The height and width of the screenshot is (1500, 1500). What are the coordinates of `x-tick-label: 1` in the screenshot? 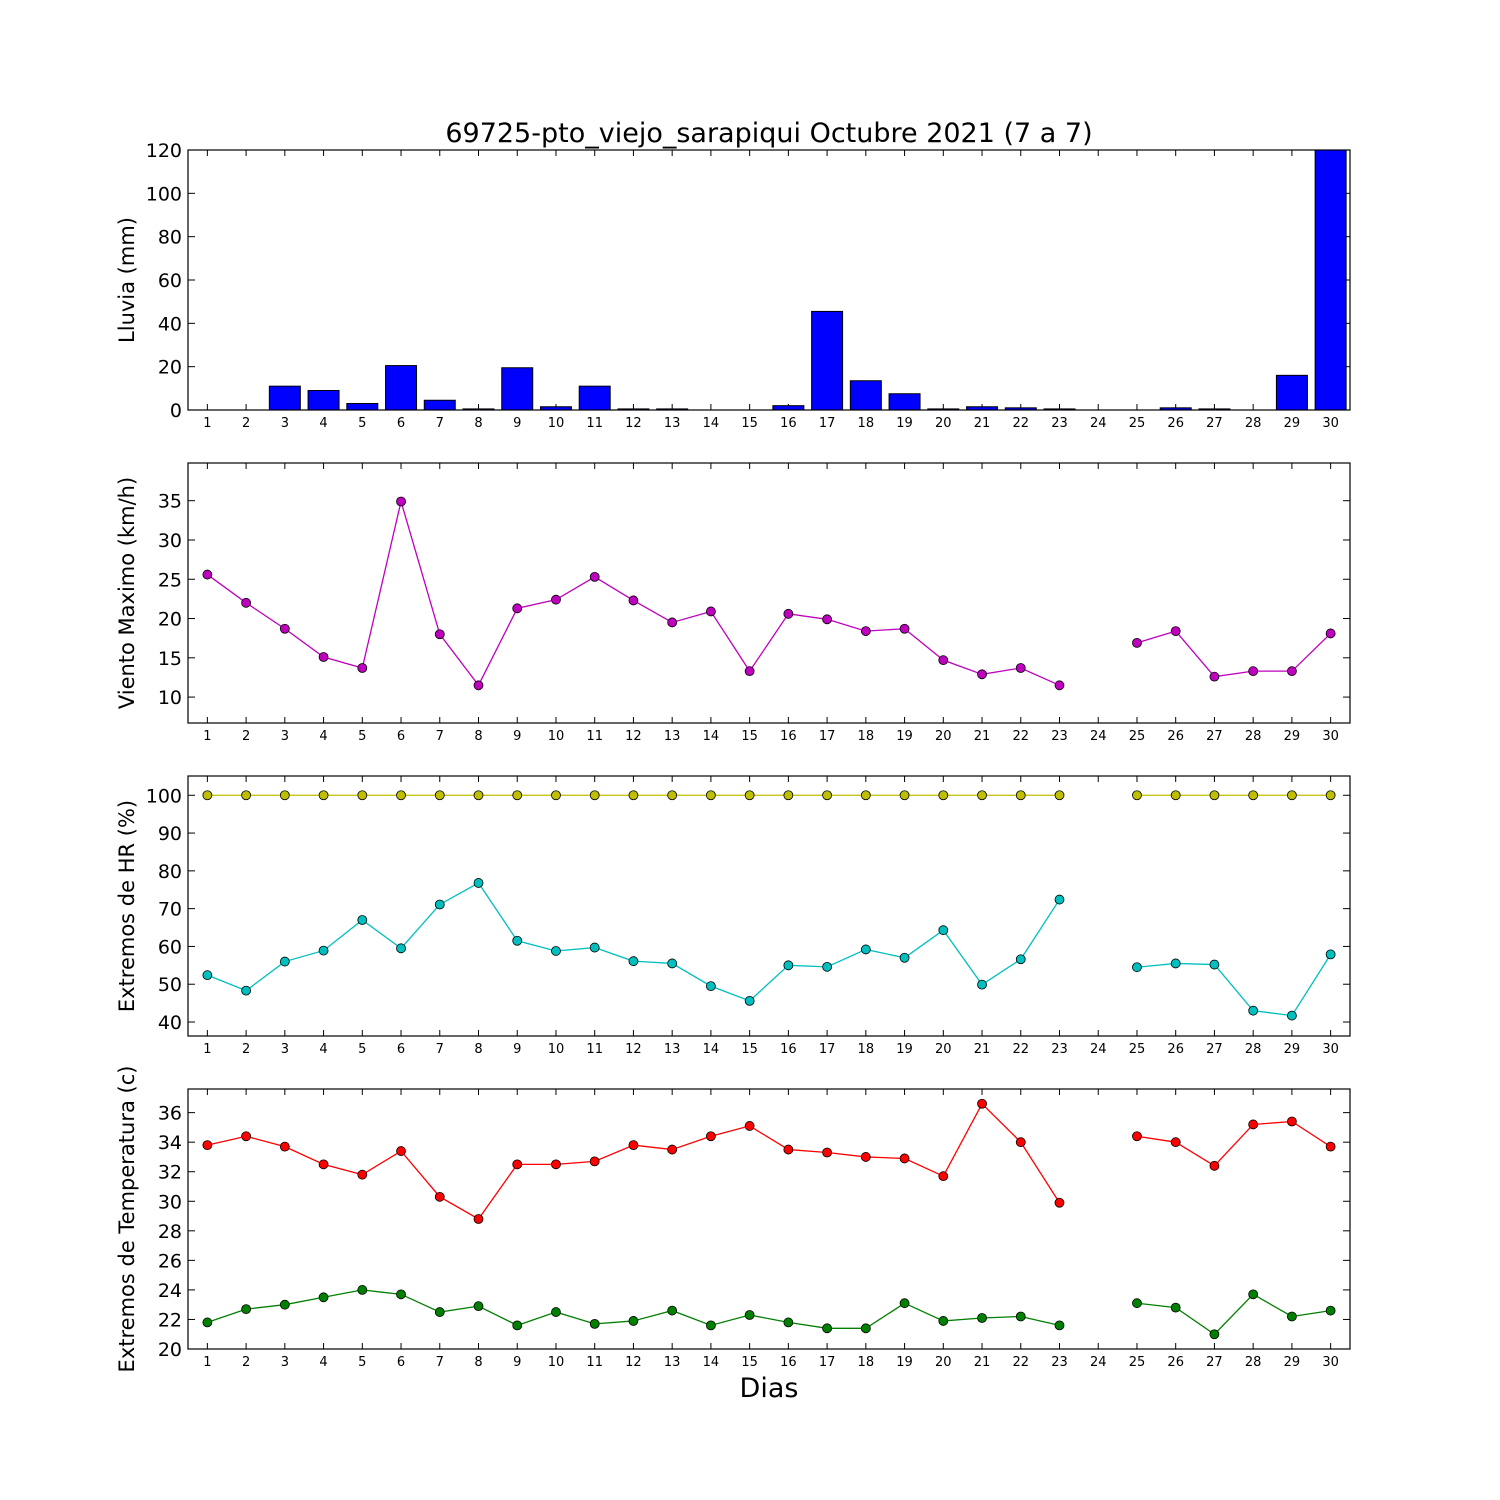 It's located at (207, 1049).